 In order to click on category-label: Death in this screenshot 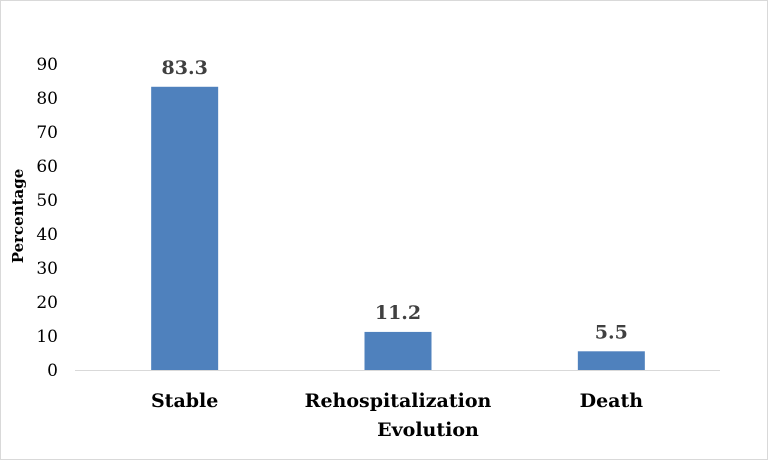, I will do `click(612, 401)`.